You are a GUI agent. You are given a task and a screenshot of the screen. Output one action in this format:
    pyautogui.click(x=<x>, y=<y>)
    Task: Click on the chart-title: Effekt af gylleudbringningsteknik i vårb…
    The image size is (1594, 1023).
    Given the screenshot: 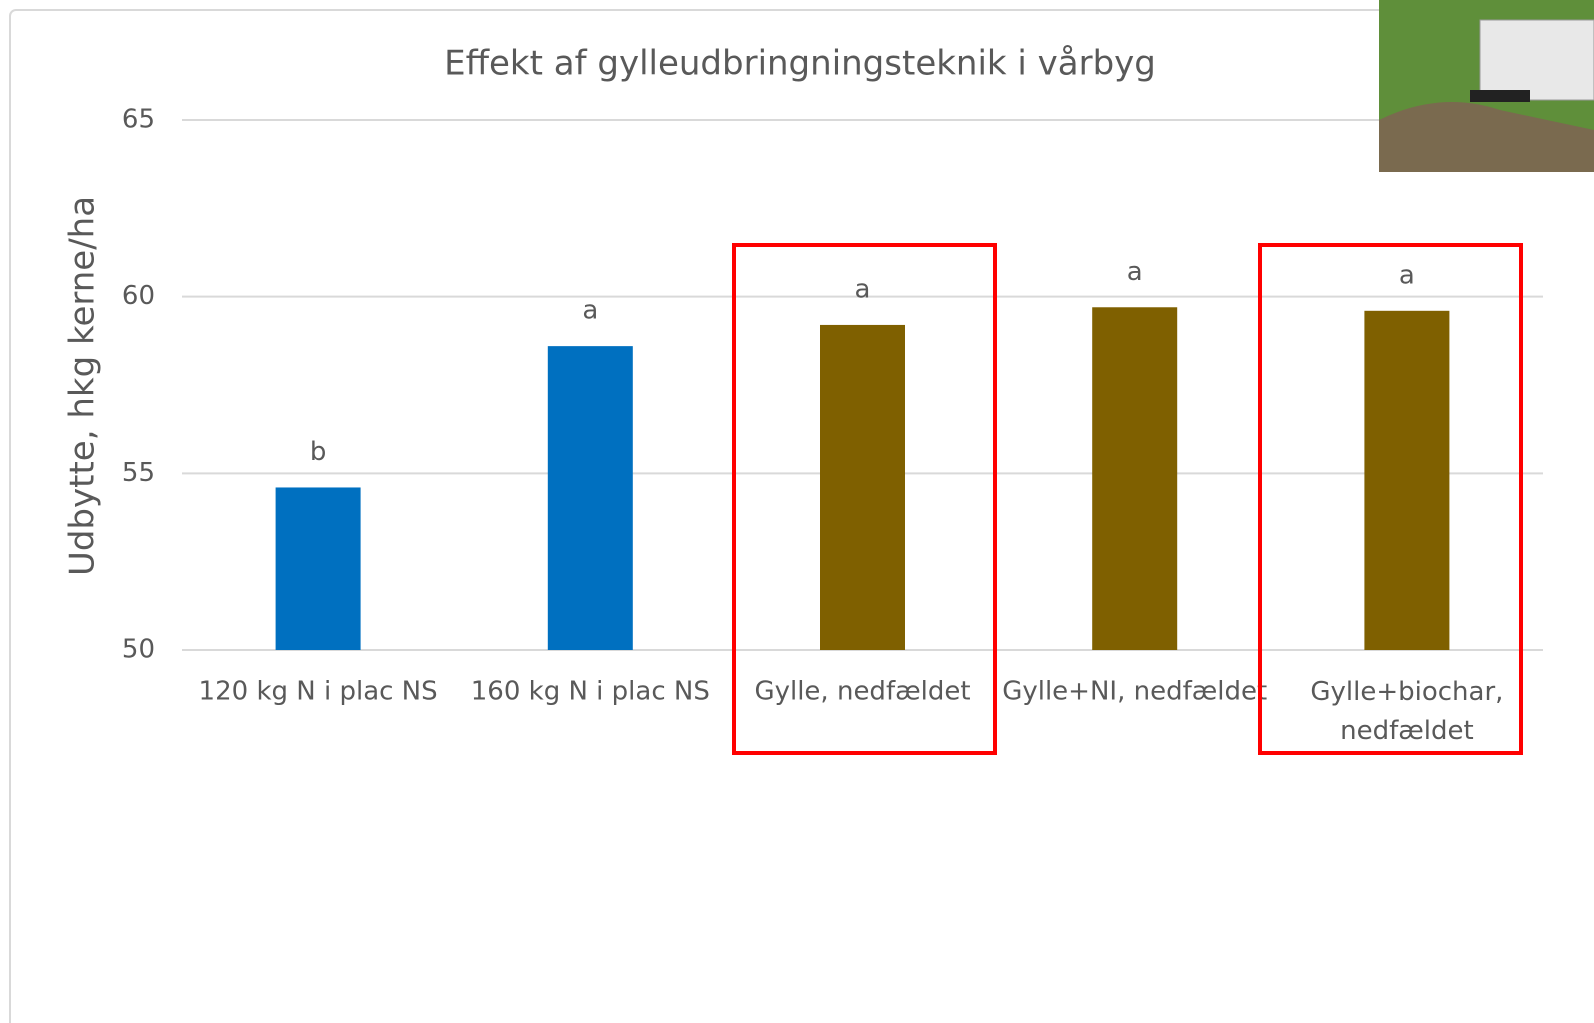 What is the action you would take?
    pyautogui.click(x=800, y=64)
    